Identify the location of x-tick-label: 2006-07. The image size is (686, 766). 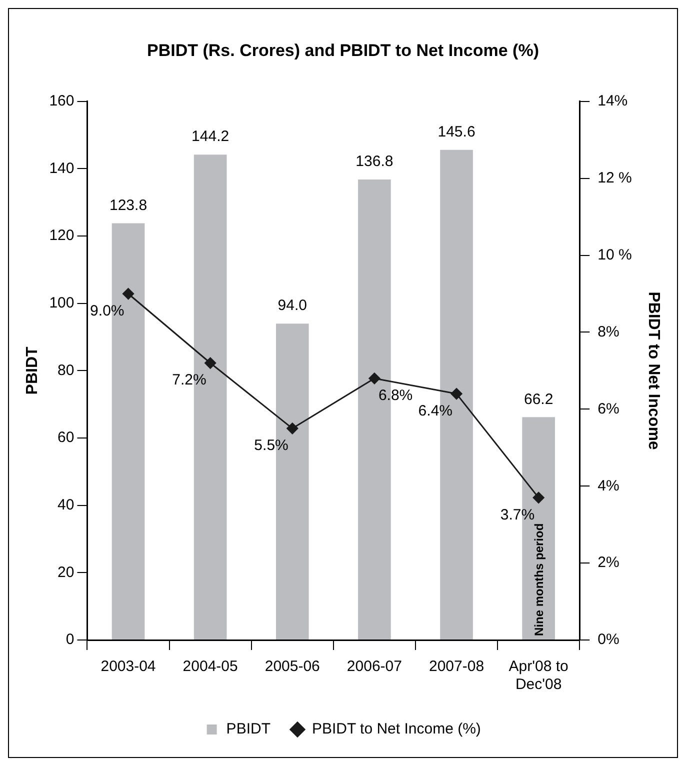
(374, 667).